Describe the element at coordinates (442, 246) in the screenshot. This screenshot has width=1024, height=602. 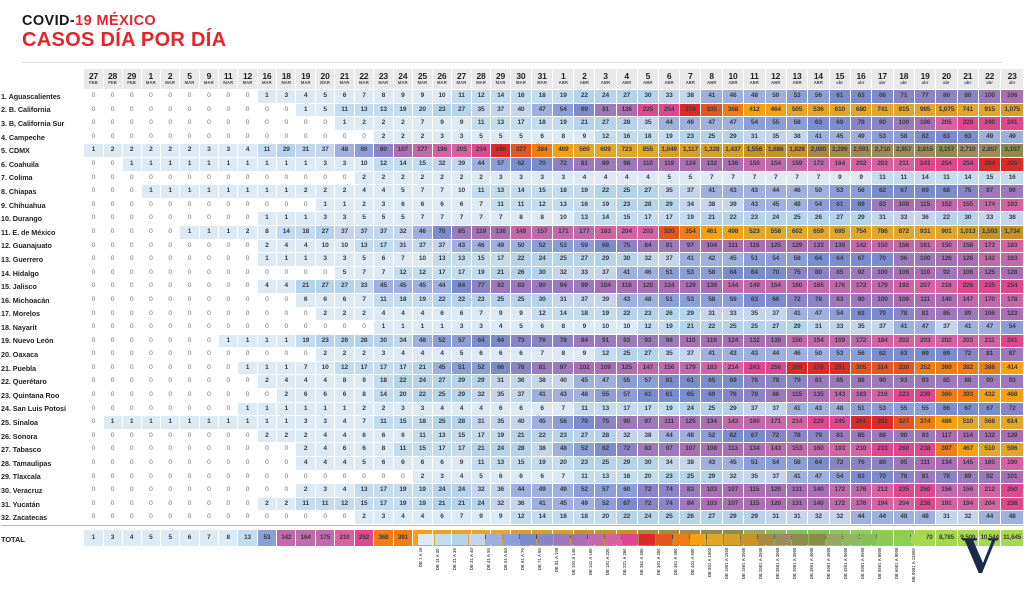
I see `heatmap-cell: 37` at that location.